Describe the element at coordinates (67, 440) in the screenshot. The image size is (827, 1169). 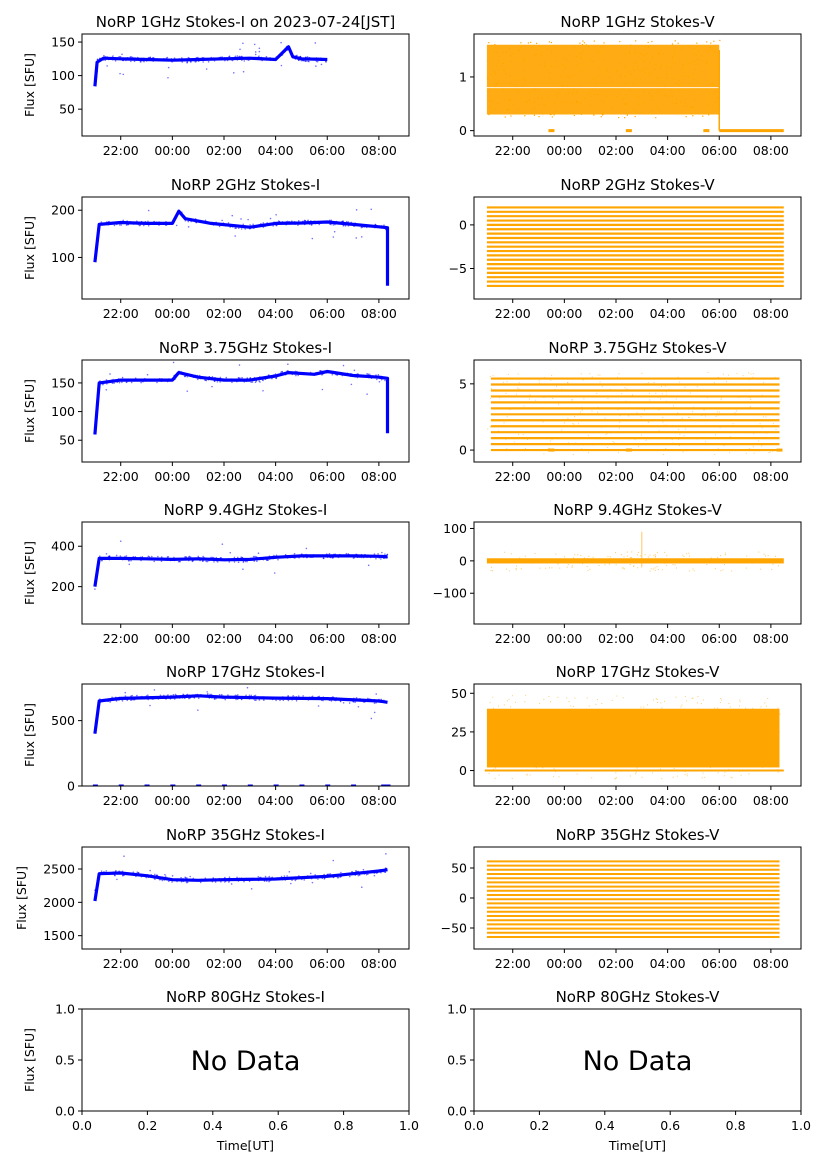
I see `y-tick-label: 50` at that location.